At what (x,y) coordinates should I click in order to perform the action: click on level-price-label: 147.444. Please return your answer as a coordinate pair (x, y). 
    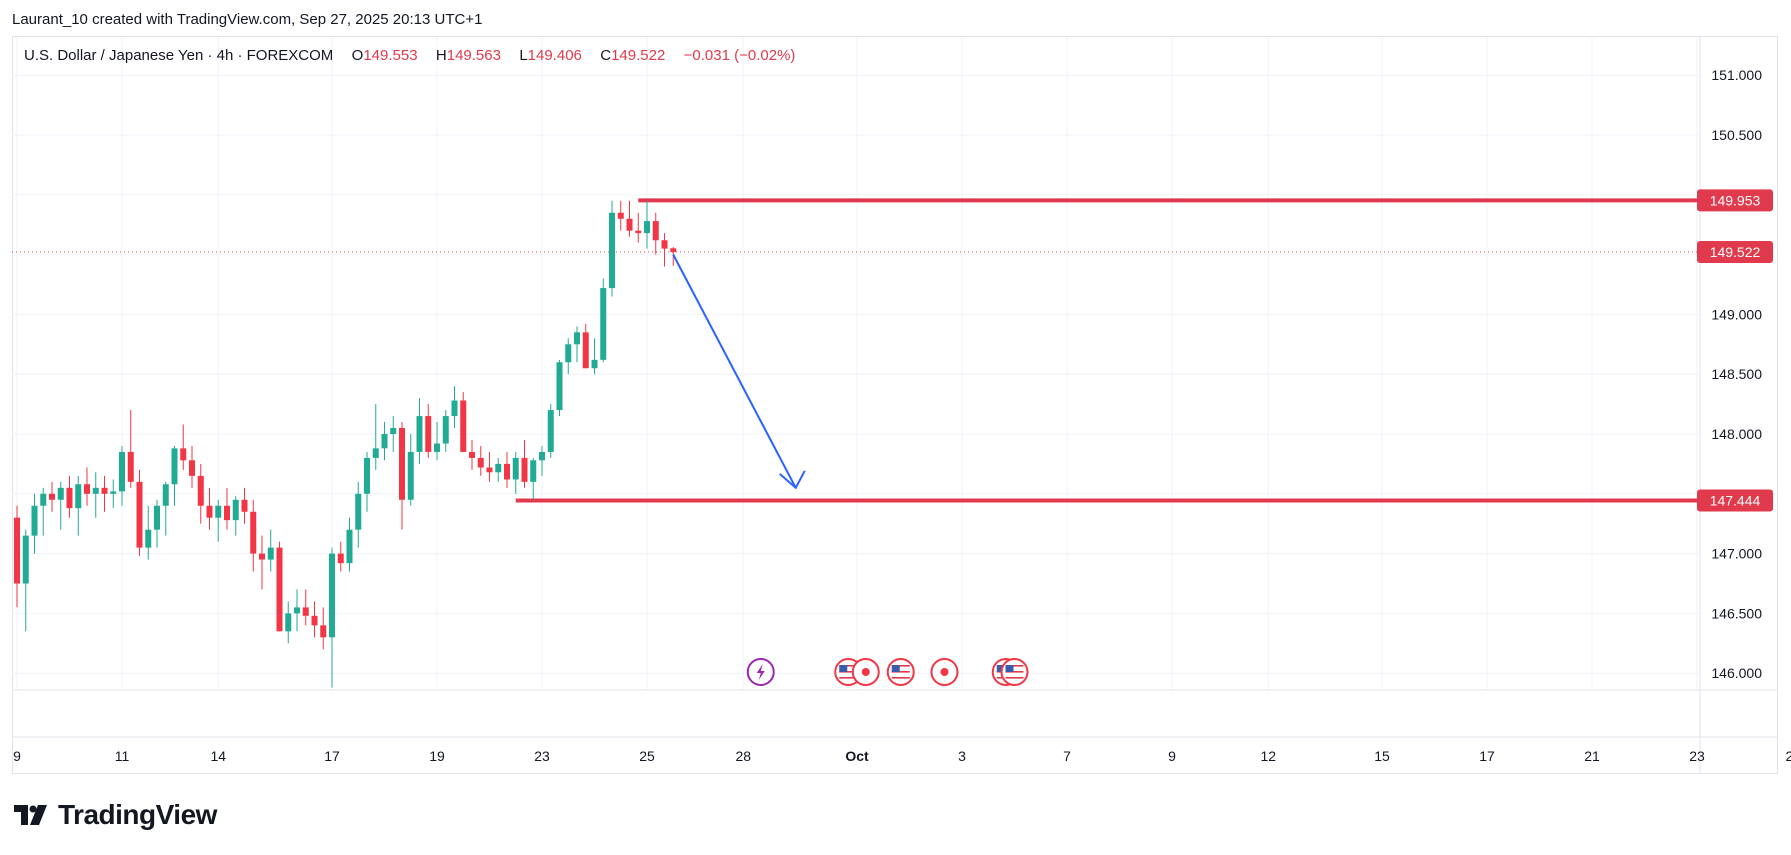
    Looking at the image, I should click on (1735, 500).